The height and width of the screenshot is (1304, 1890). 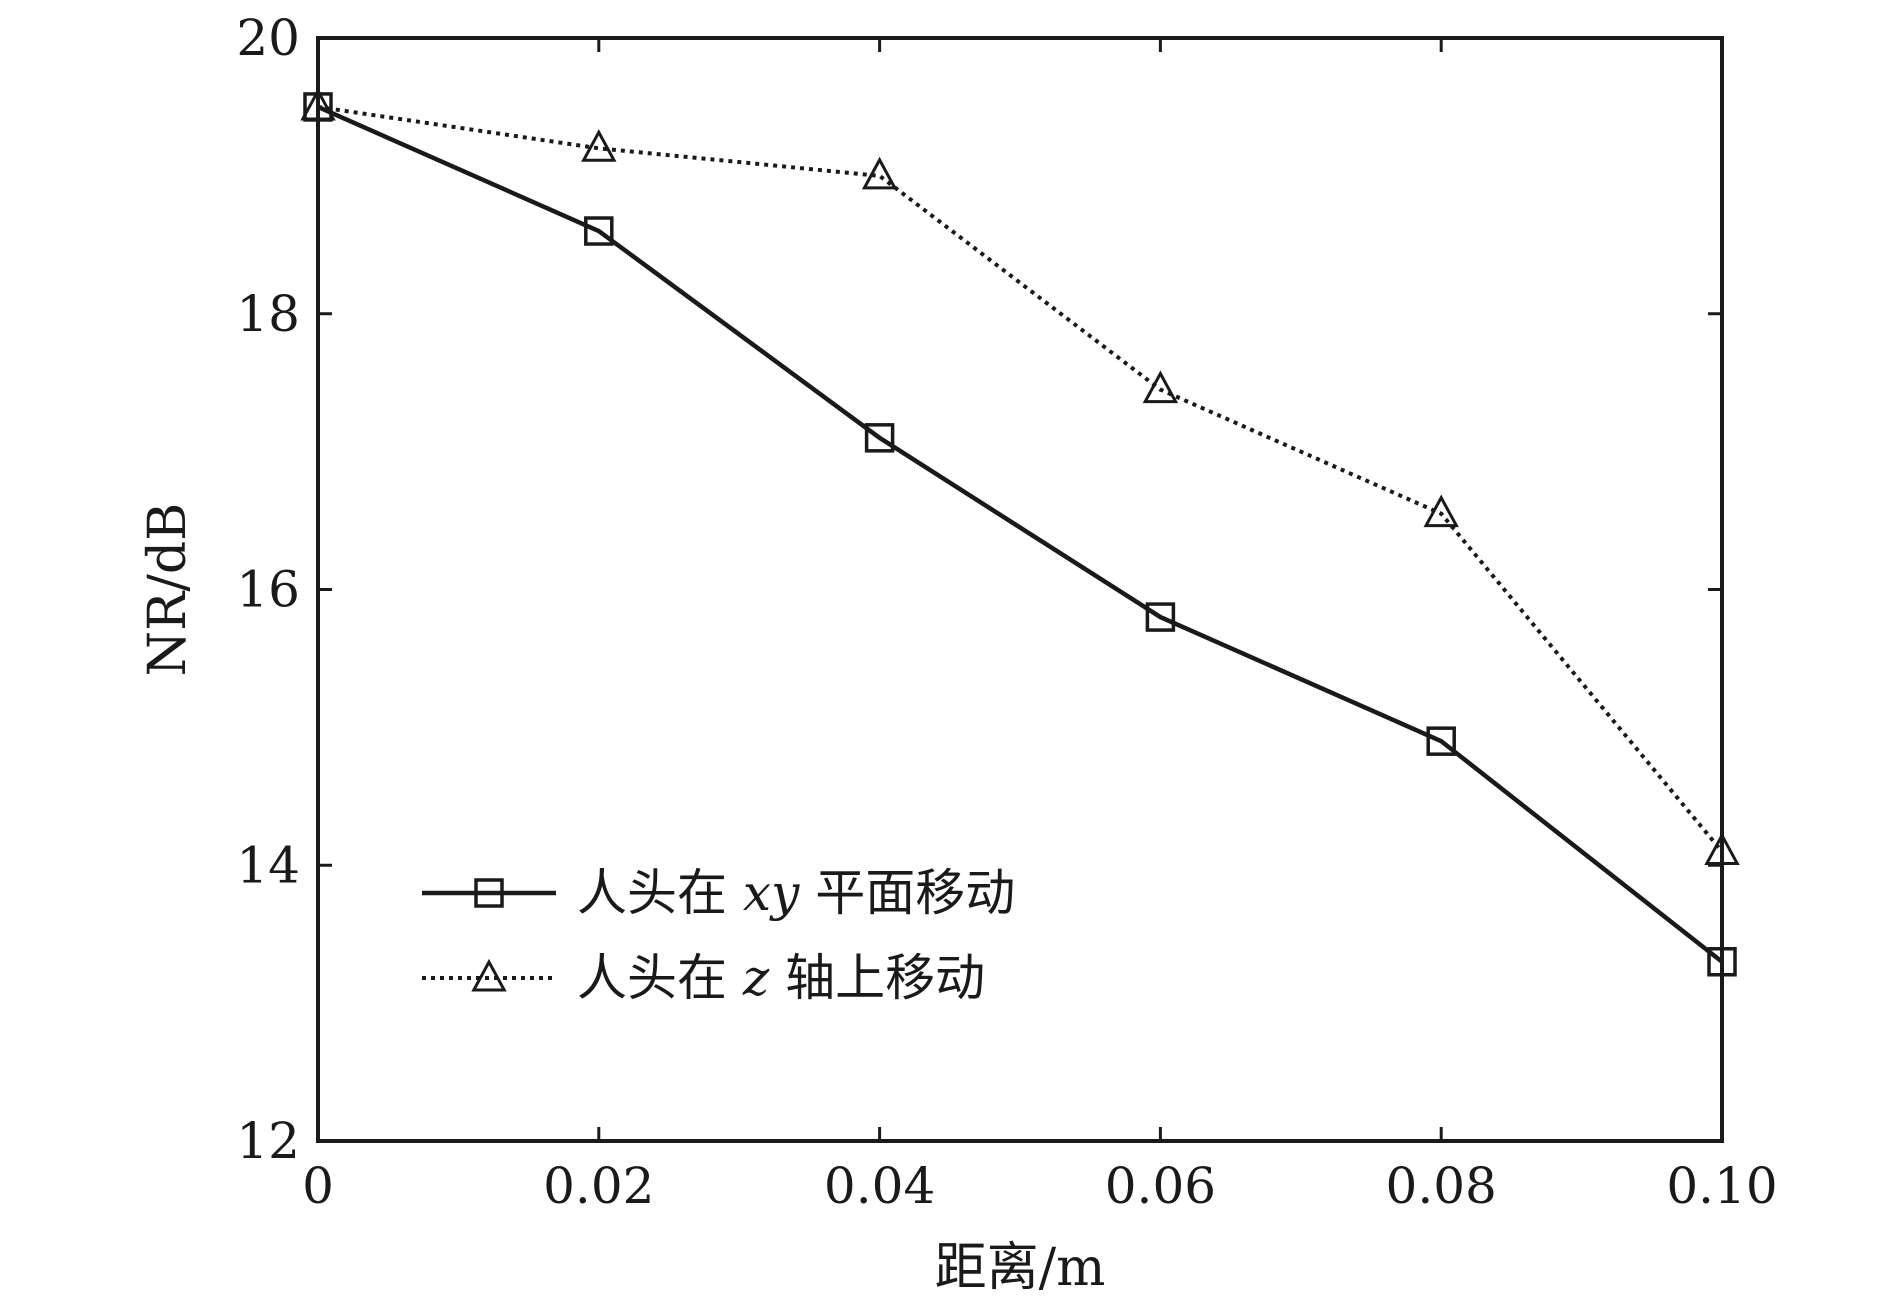 What do you see at coordinates (879, 1186) in the screenshot?
I see `x-tick-label: 0.04` at bounding box center [879, 1186].